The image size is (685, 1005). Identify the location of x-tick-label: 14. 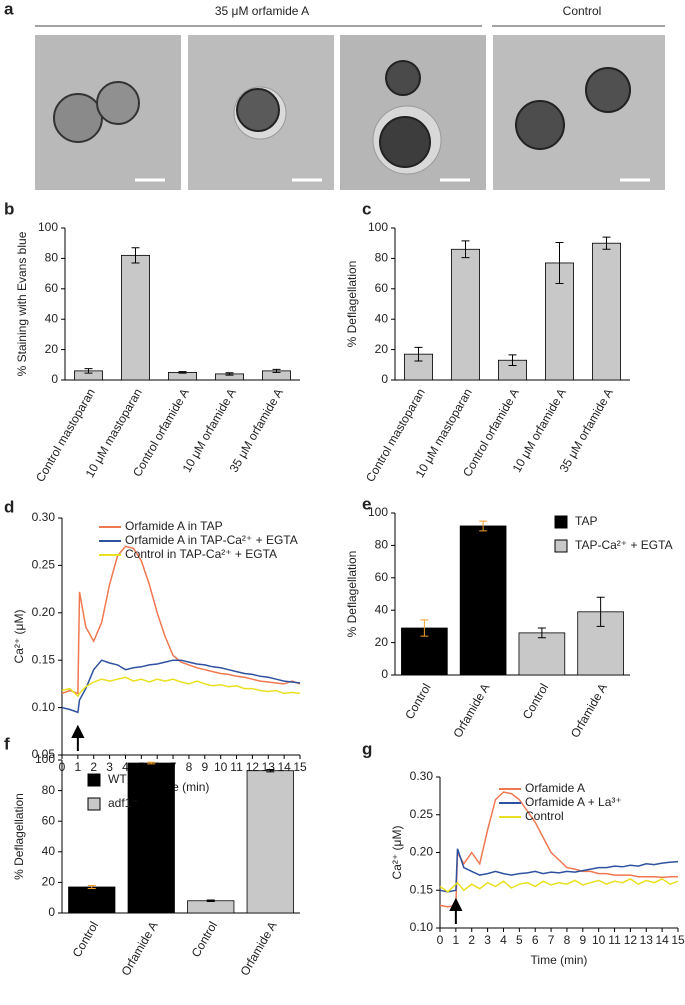
(662, 940).